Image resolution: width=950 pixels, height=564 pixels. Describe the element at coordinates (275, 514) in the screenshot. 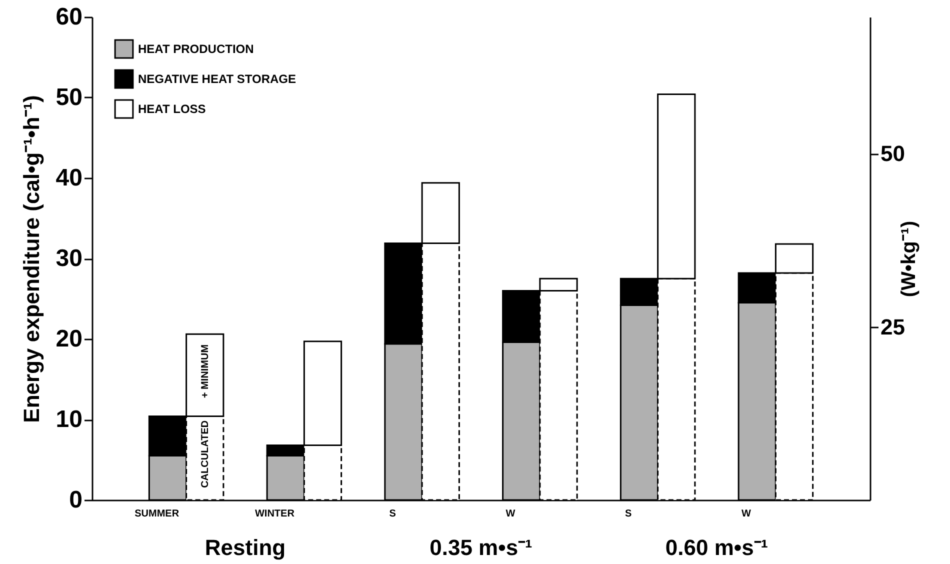

I see `x-tick-label: WINTER` at that location.